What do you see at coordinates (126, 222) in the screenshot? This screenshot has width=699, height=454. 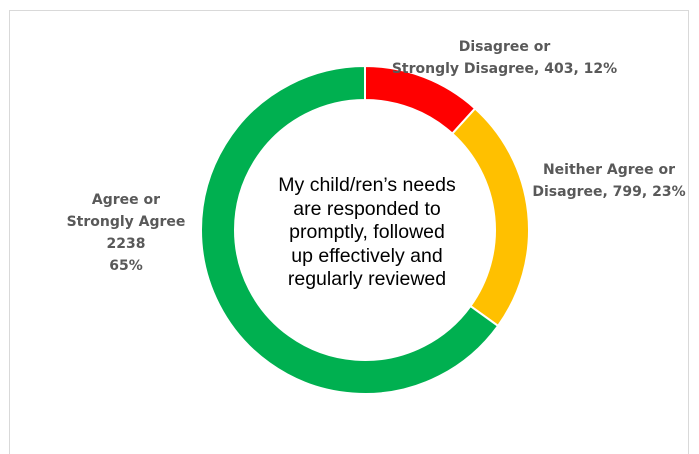 I see `data-label-agree-line: Strongly Agree` at bounding box center [126, 222].